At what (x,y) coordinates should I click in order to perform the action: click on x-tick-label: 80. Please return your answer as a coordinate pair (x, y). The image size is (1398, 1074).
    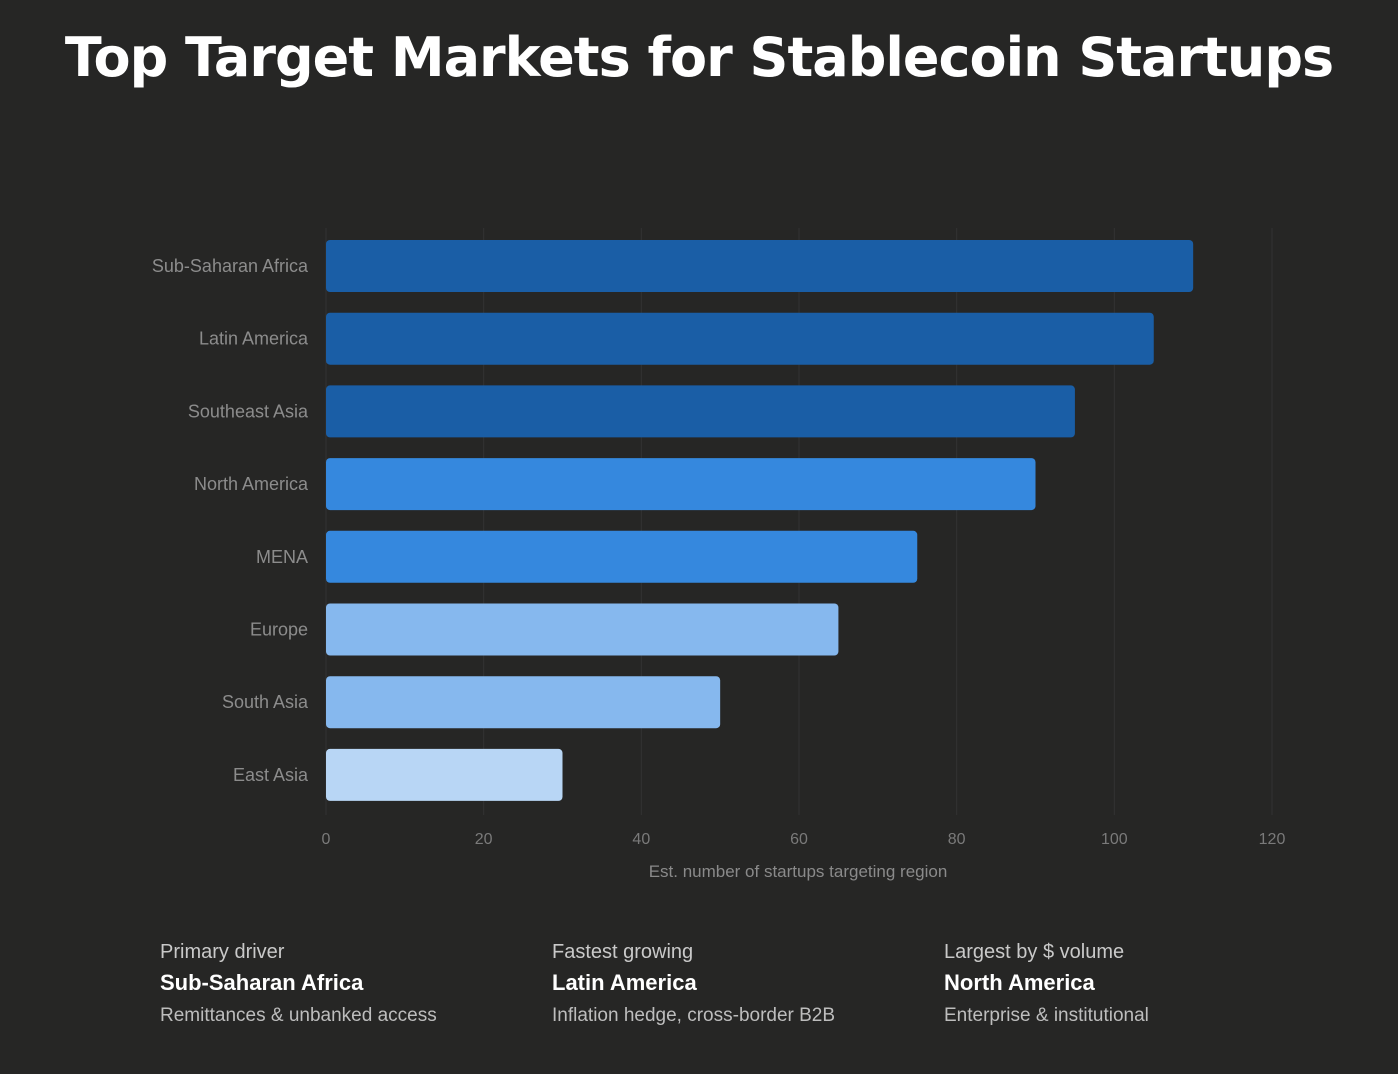
    Looking at the image, I should click on (957, 839).